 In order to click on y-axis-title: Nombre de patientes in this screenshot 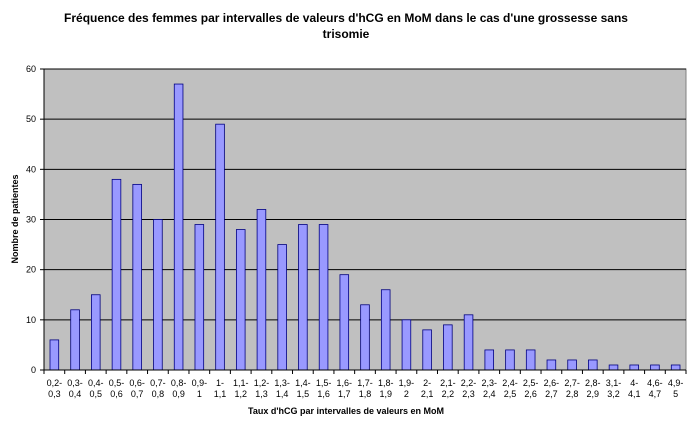, I will do `click(15, 218)`.